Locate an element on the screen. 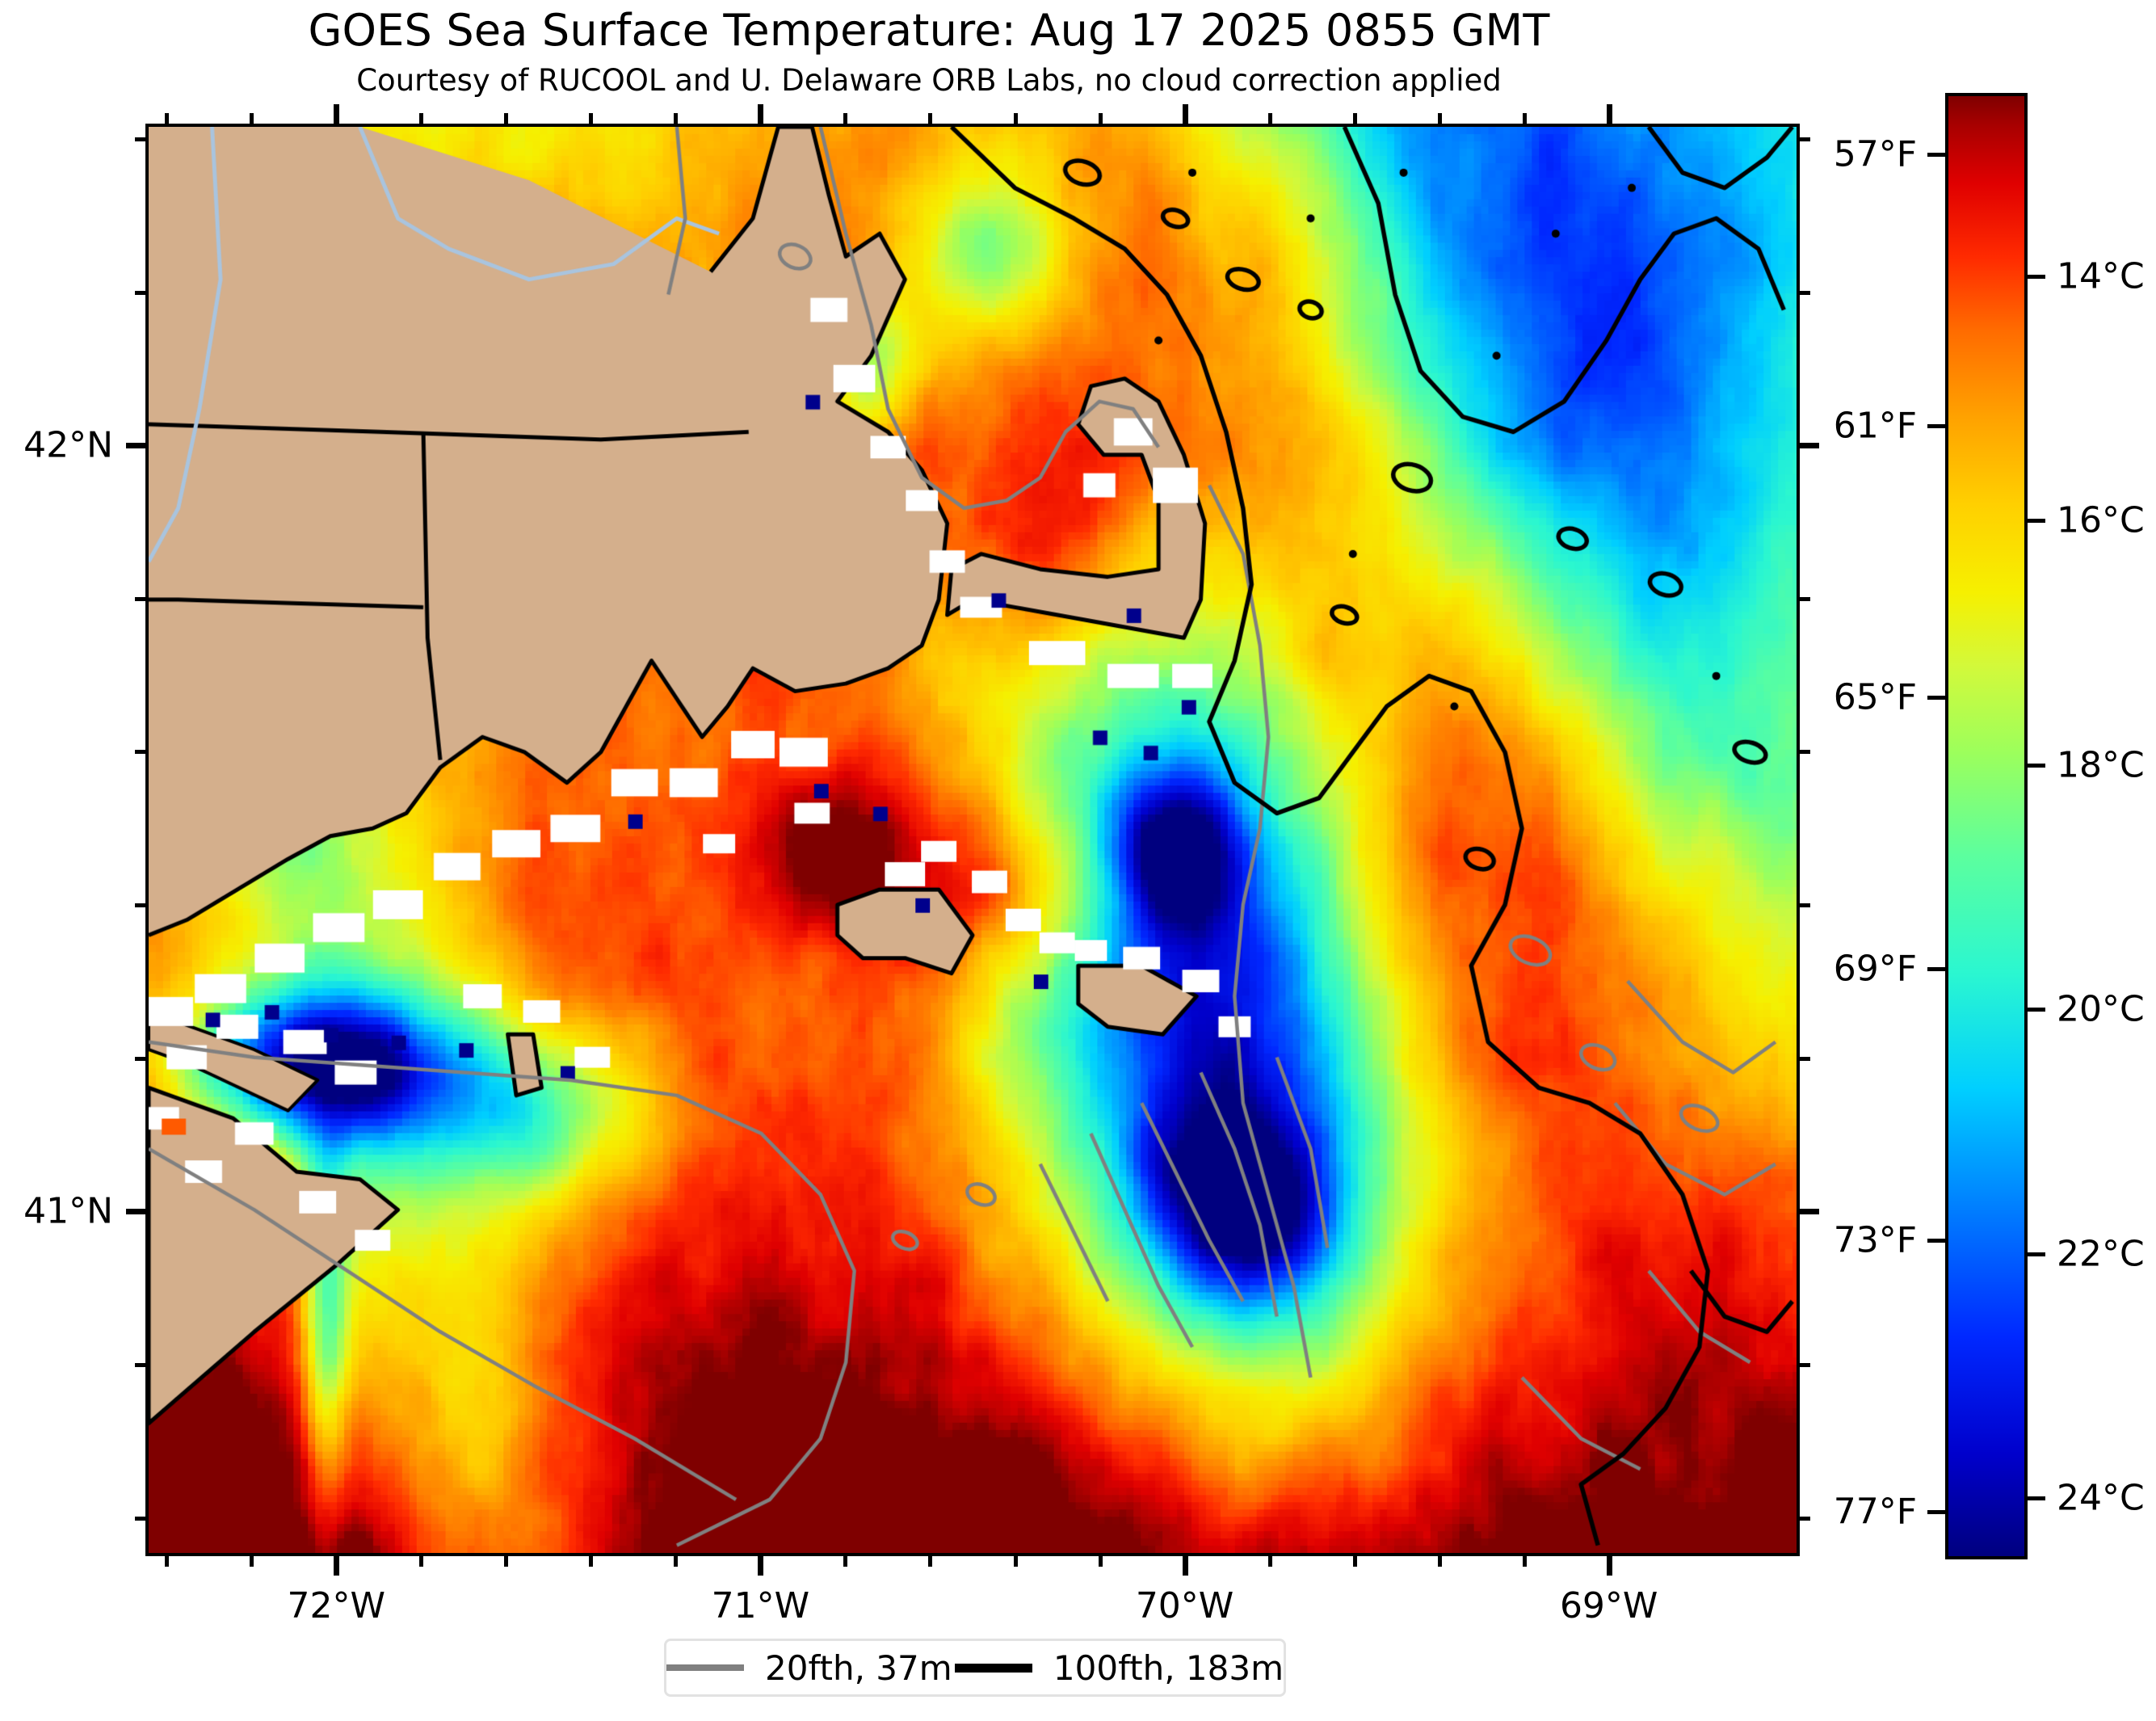 The image size is (2156, 1721). colorbar-label-celsius: 22°C is located at coordinates (2101, 1254).